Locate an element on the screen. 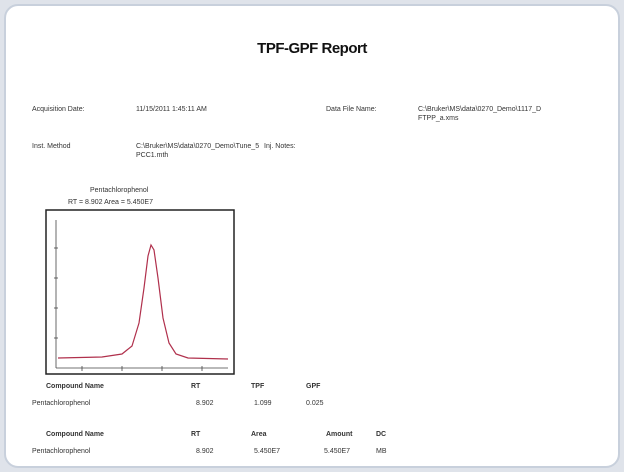 The width and height of the screenshot is (624, 472). report-title: TPF-GPF Report is located at coordinates (312, 48).